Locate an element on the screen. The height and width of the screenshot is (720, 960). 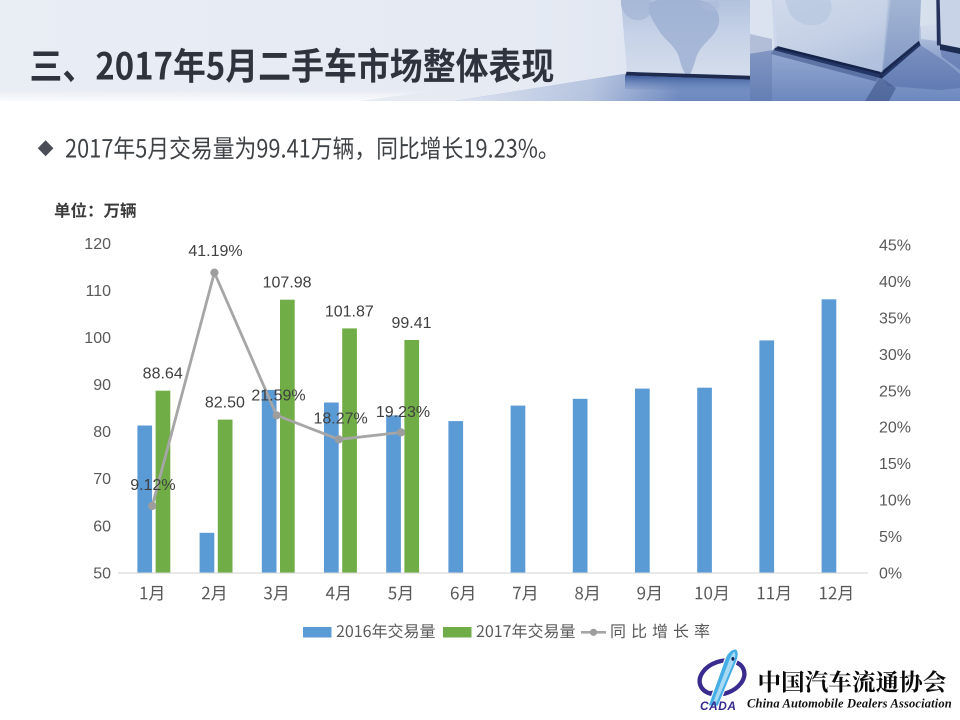
svg-text: 41.19% is located at coordinates (215, 251).